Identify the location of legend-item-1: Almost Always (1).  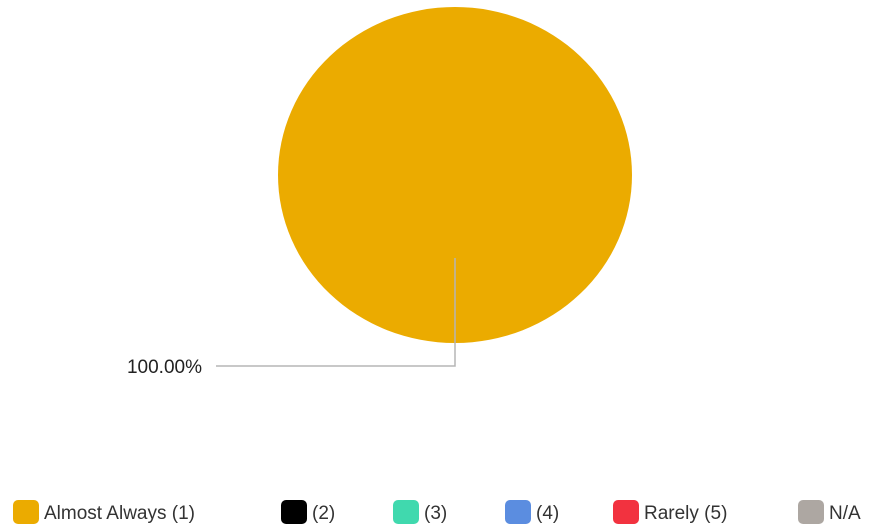
(104, 512).